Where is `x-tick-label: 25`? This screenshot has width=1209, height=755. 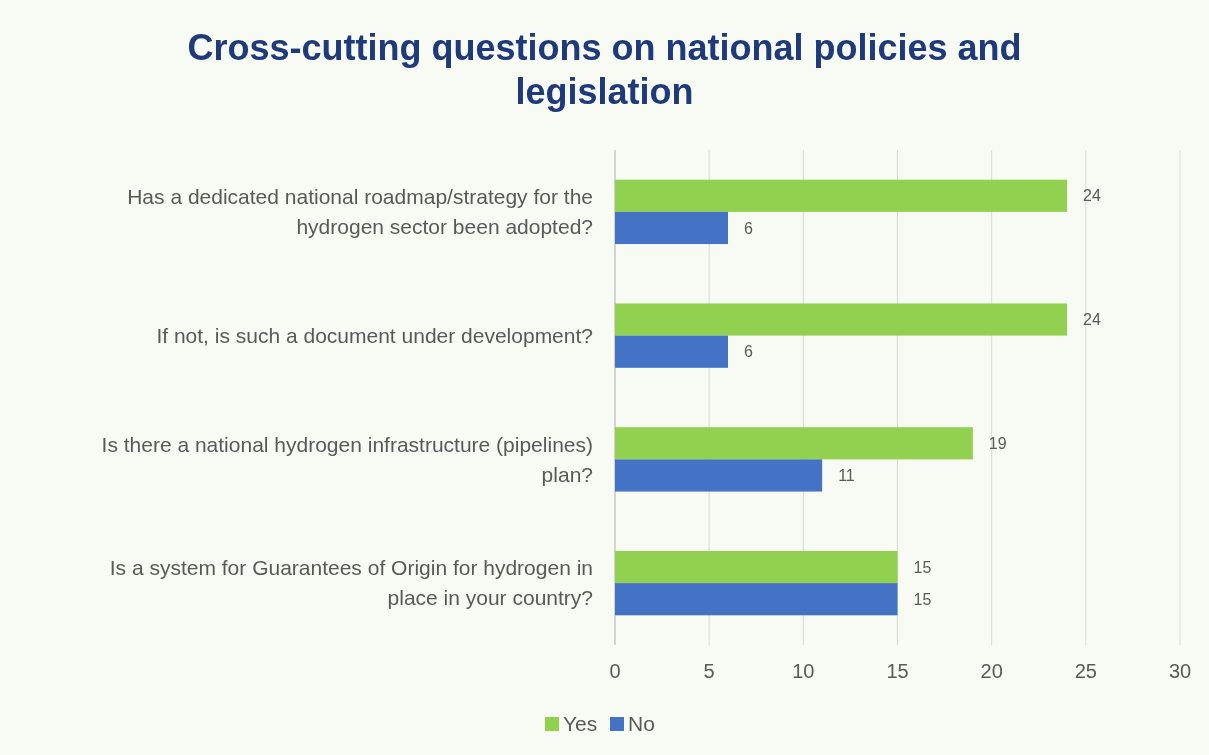
x-tick-label: 25 is located at coordinates (1085, 671).